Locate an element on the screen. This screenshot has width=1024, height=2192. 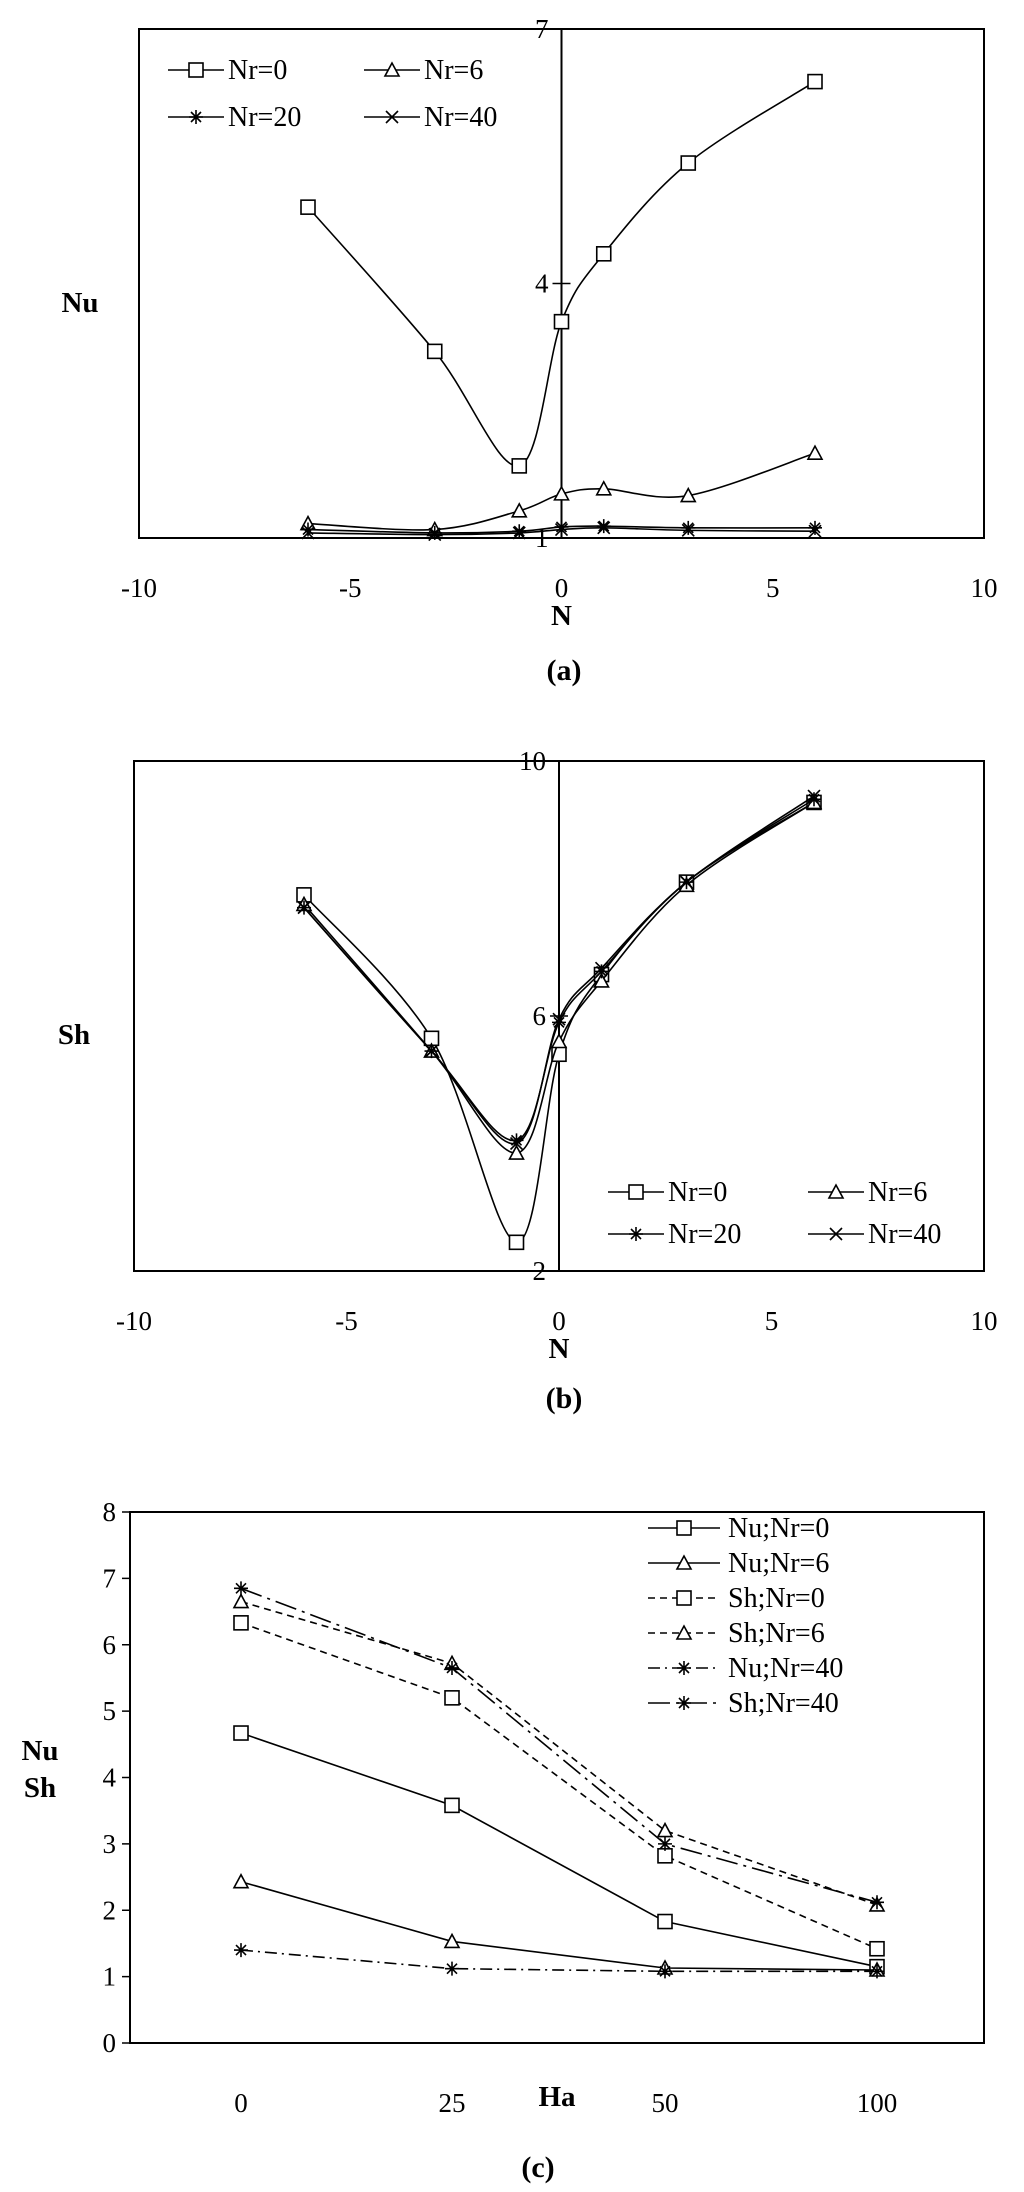
legend-label: Nr=0 is located at coordinates (697, 1192).